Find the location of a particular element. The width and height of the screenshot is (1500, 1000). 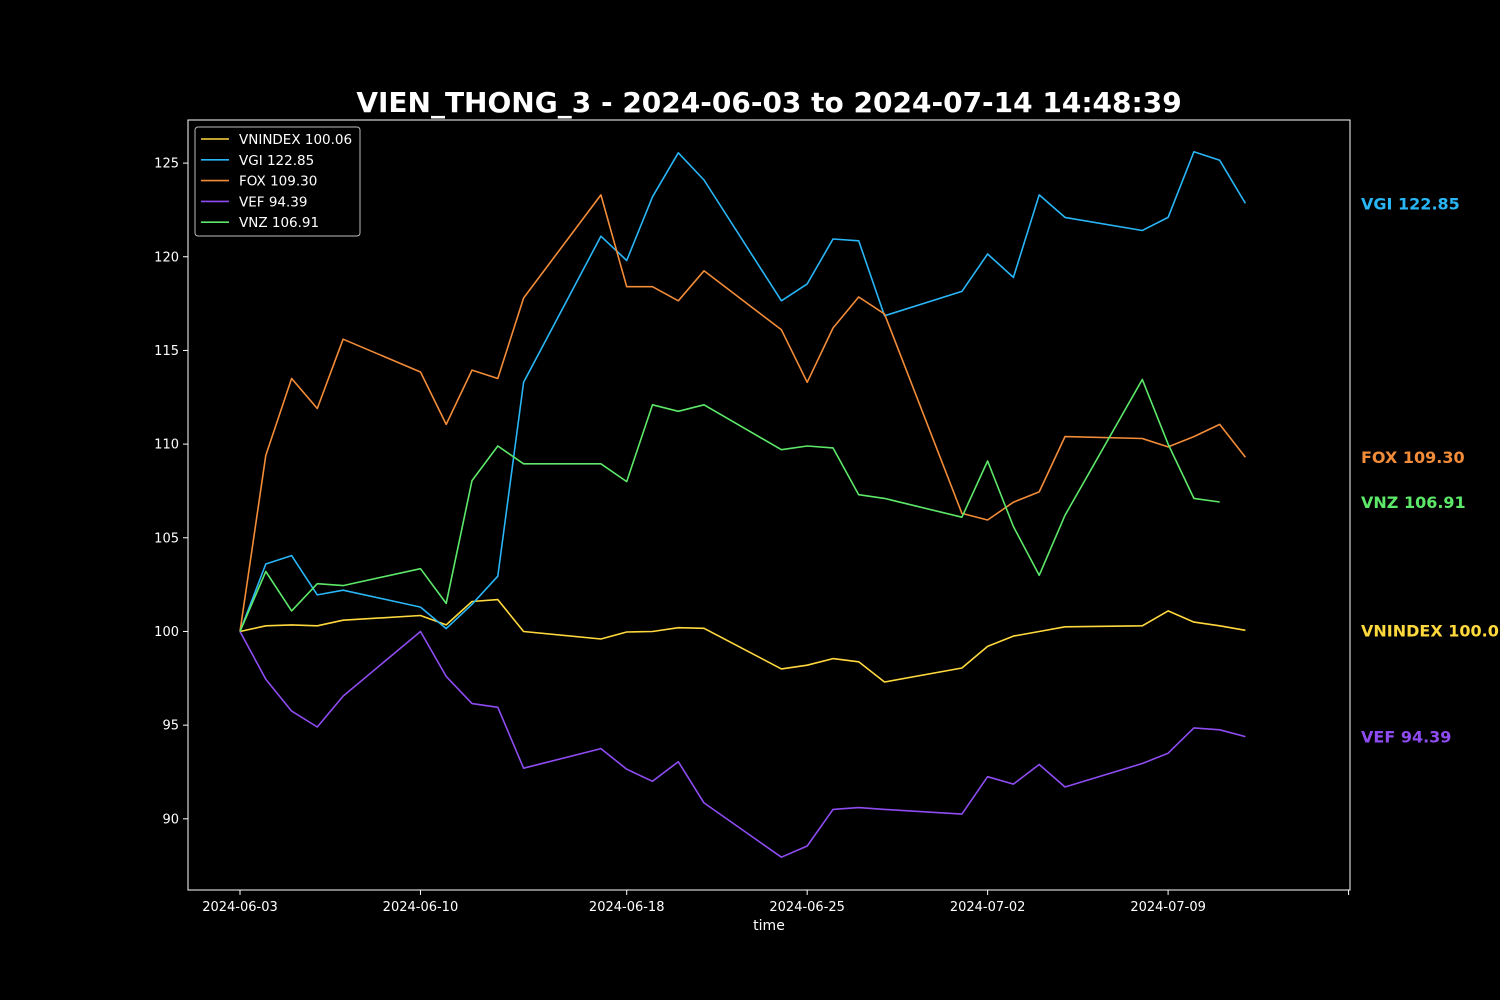

end-label-vgi: VGI 122.85 is located at coordinates (1410, 203).